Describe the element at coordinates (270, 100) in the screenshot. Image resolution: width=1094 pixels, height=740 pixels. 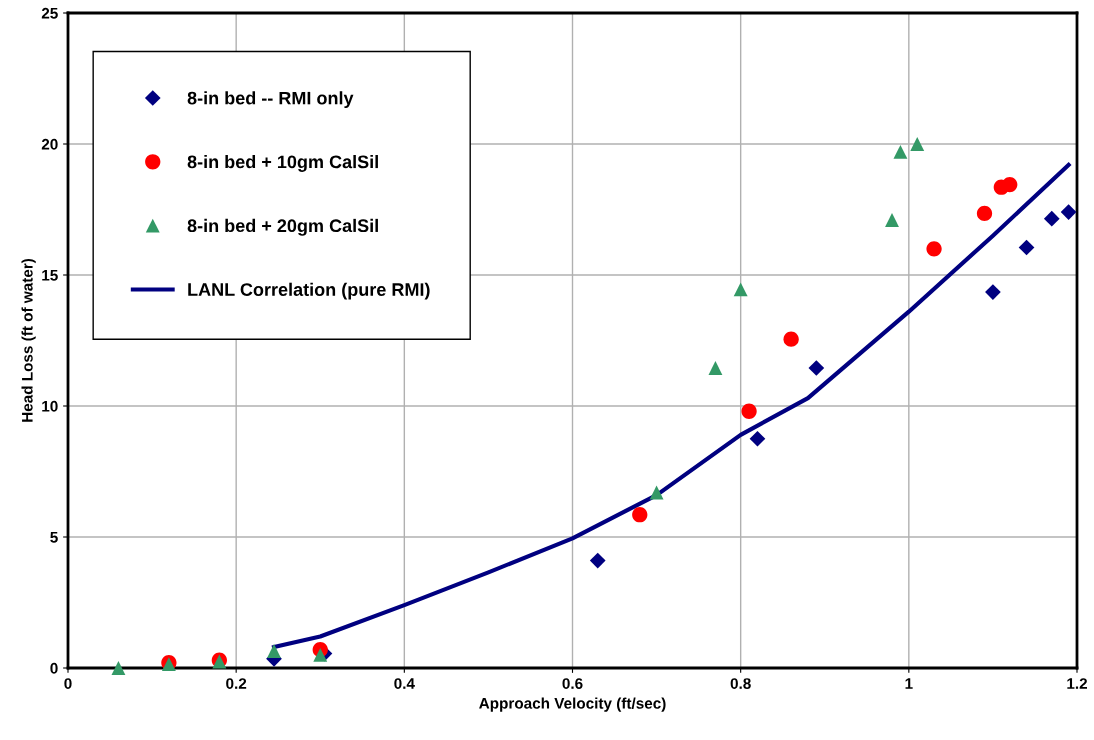
I see `legend-label: 8-in bed -- RMI only` at that location.